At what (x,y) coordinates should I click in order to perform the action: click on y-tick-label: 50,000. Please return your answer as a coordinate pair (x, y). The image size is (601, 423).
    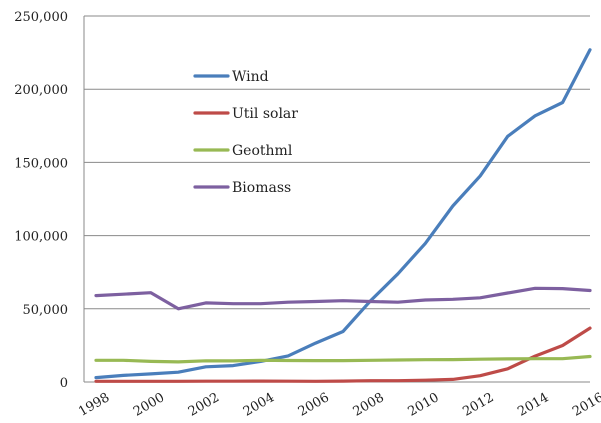
    Looking at the image, I should click on (46, 310).